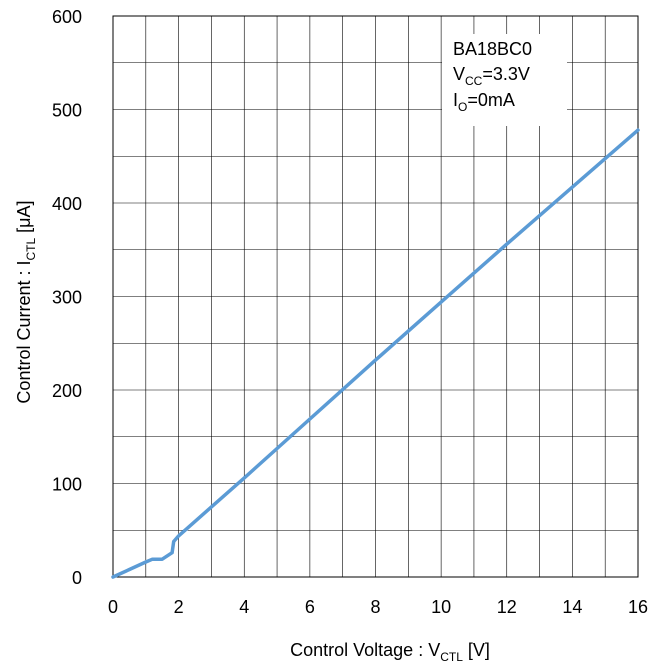  Describe the element at coordinates (26, 301) in the screenshot. I see `y-axis-title: Control Current : ICTL [μA]` at that location.